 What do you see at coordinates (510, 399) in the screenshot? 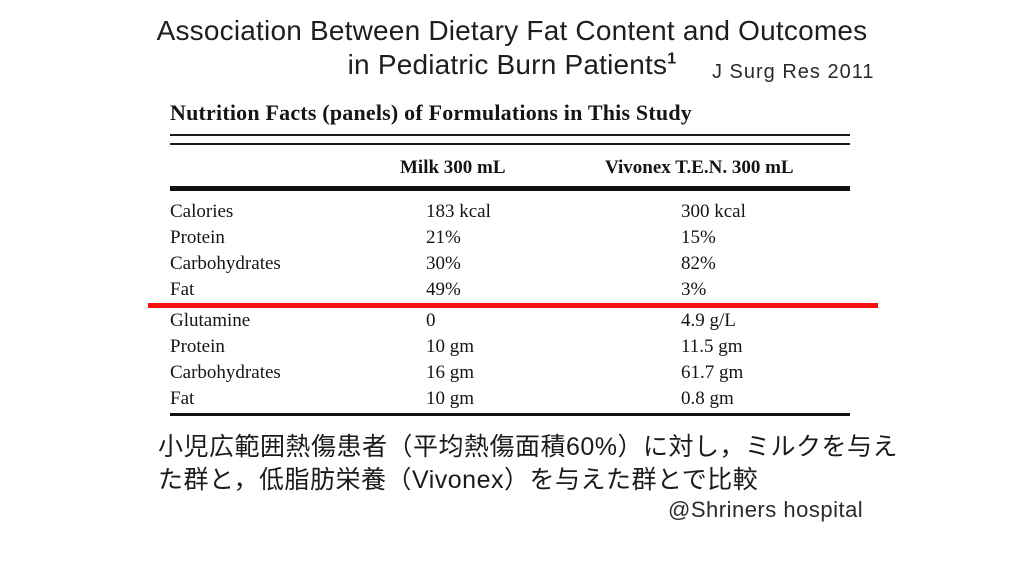
I see `table-row: Fat 10 gm 0.8 gm` at bounding box center [510, 399].